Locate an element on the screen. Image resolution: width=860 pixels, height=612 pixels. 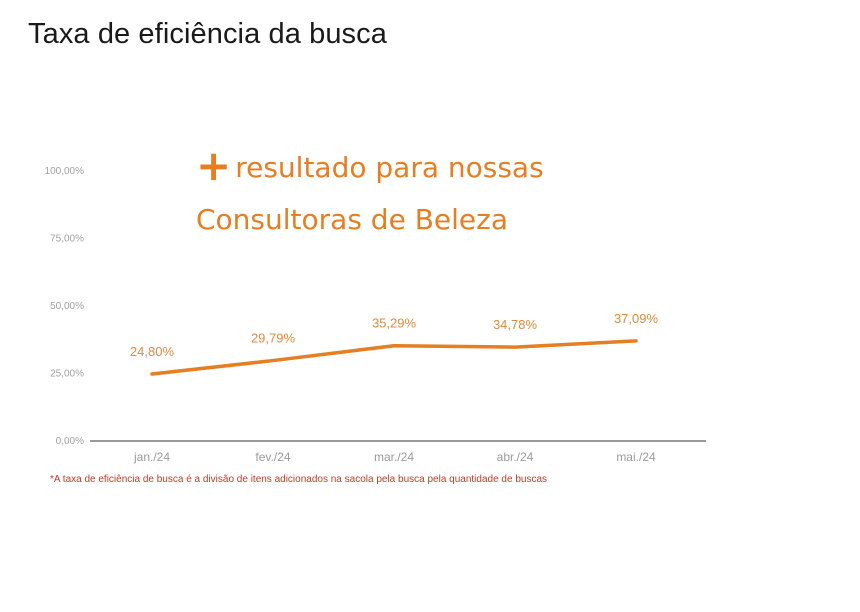
data-labels: 24,80% 29,79% 35,29% 34,78% 37,09% is located at coordinates (394, 335).